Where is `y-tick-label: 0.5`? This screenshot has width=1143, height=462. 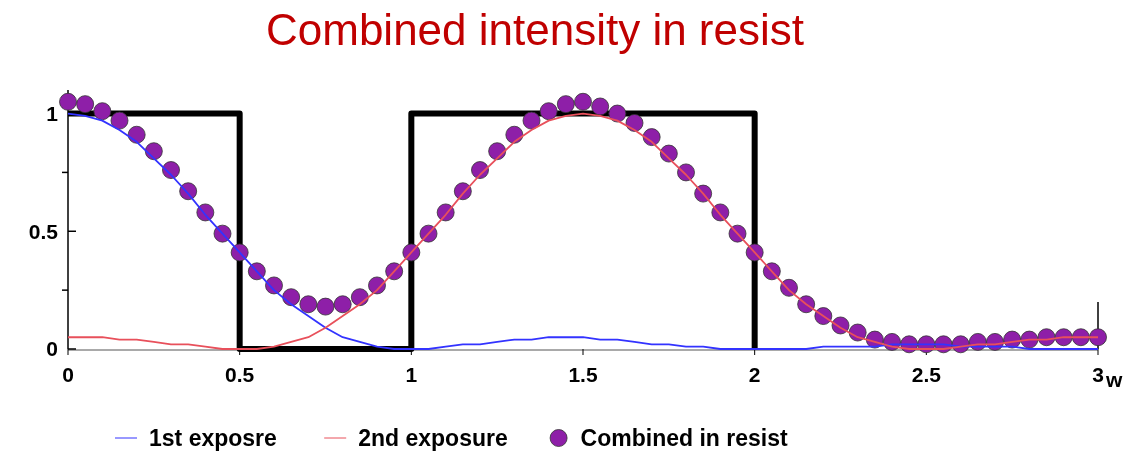
y-tick-label: 0.5 is located at coordinates (43, 231).